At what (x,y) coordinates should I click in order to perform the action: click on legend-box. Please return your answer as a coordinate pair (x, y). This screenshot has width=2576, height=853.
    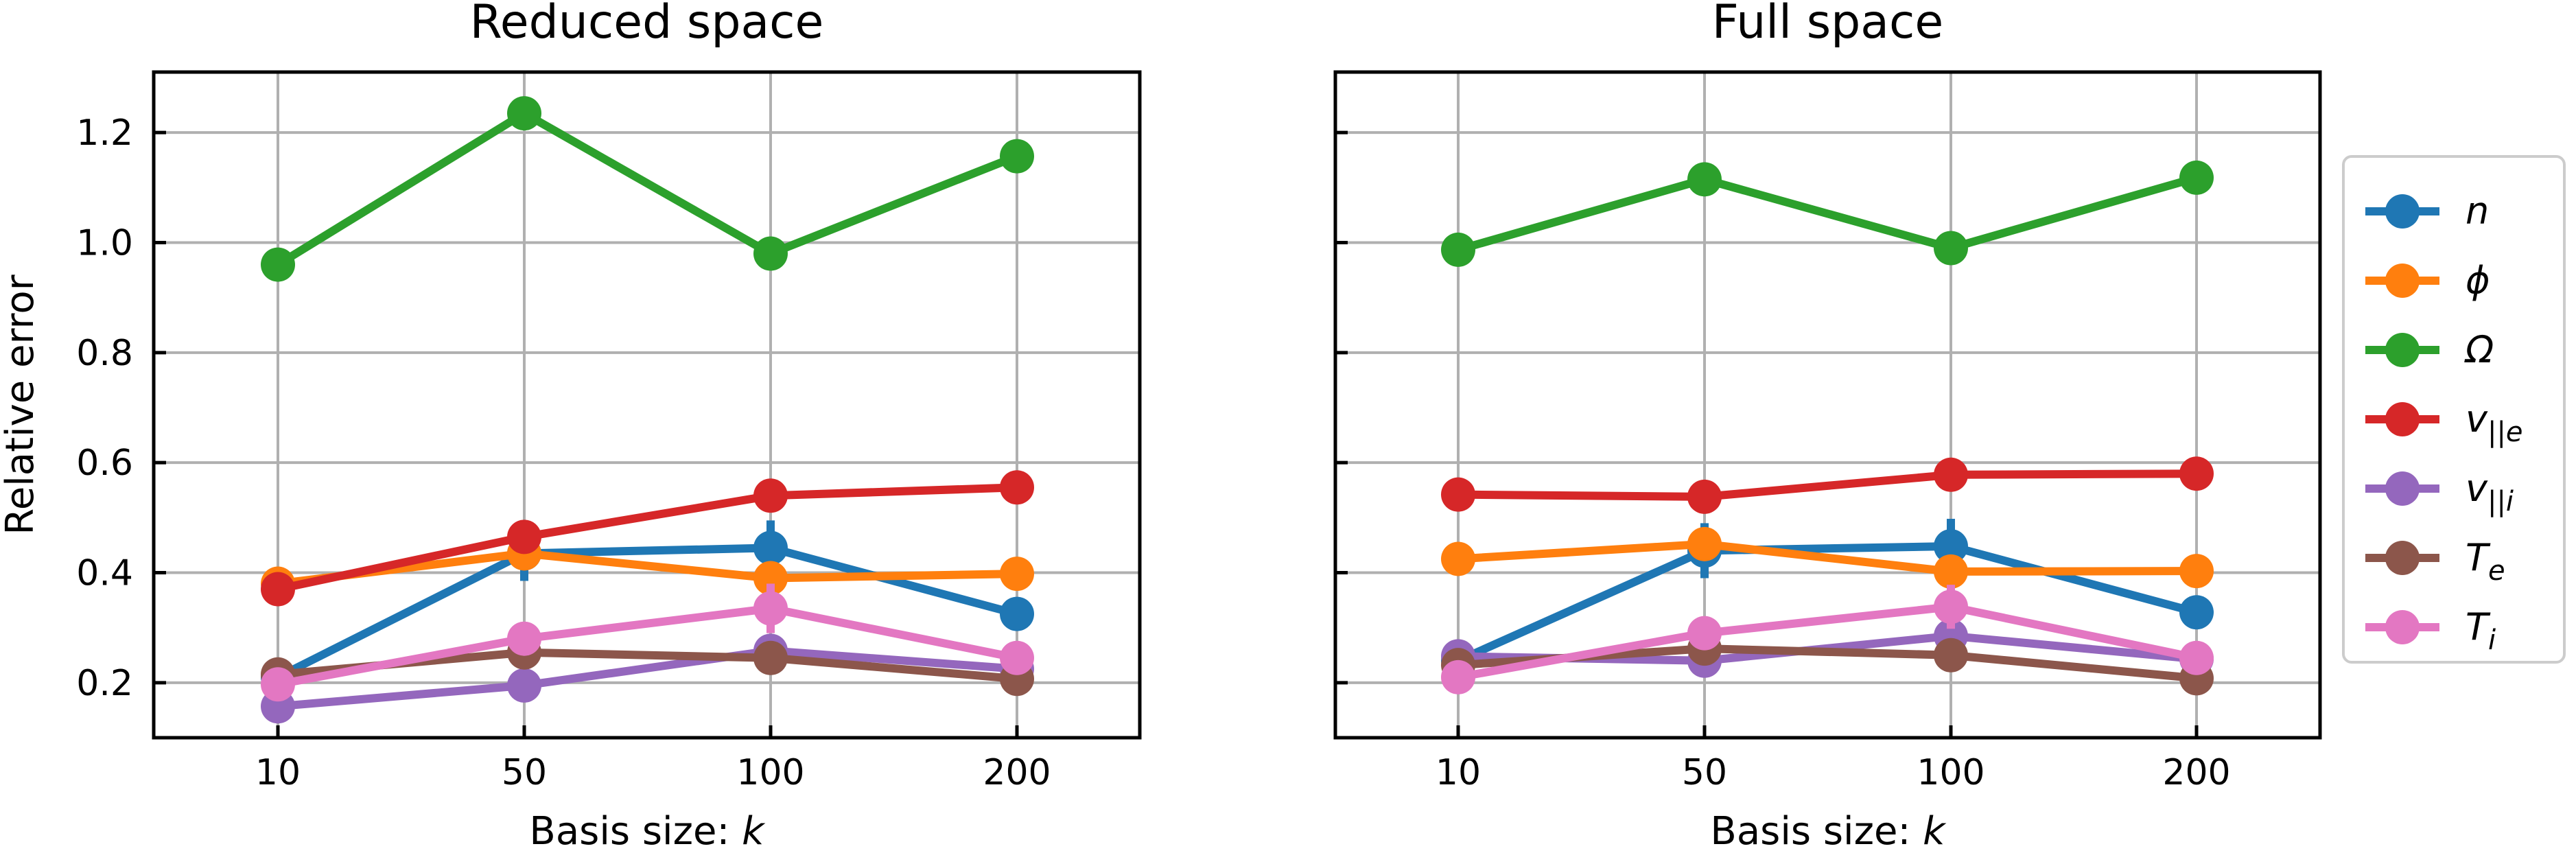
    Looking at the image, I should click on (2454, 409).